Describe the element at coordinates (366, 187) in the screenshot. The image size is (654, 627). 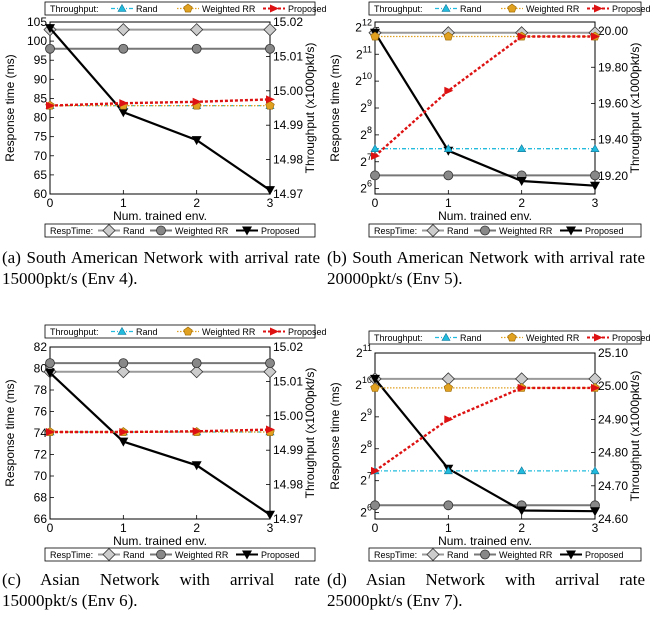
I see `left-tick-label: 26` at that location.